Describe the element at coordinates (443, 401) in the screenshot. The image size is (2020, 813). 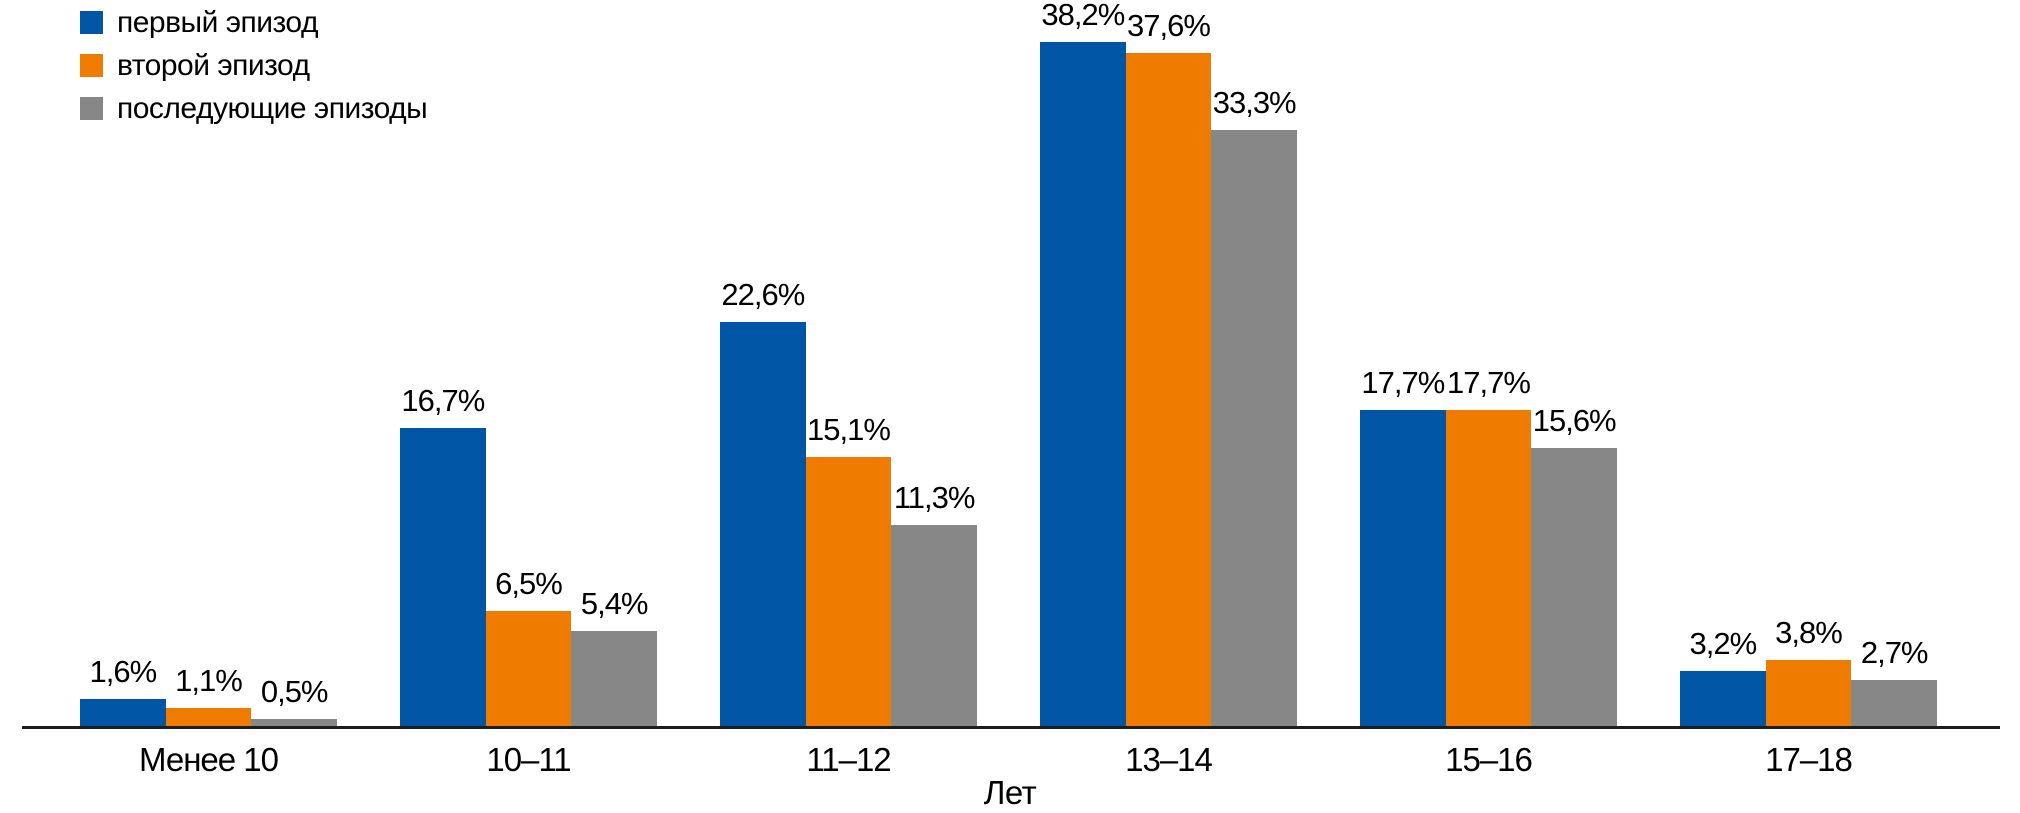
I see `bar-value-label: 16,7%` at that location.